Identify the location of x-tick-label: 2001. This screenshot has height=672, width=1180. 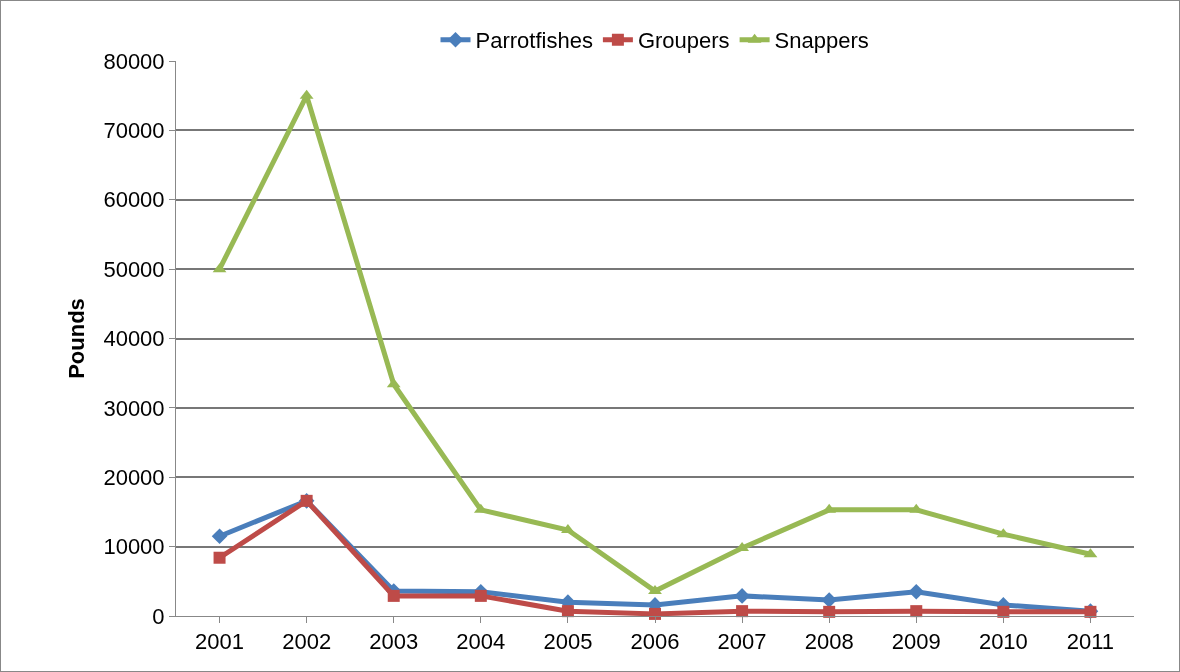
(220, 642).